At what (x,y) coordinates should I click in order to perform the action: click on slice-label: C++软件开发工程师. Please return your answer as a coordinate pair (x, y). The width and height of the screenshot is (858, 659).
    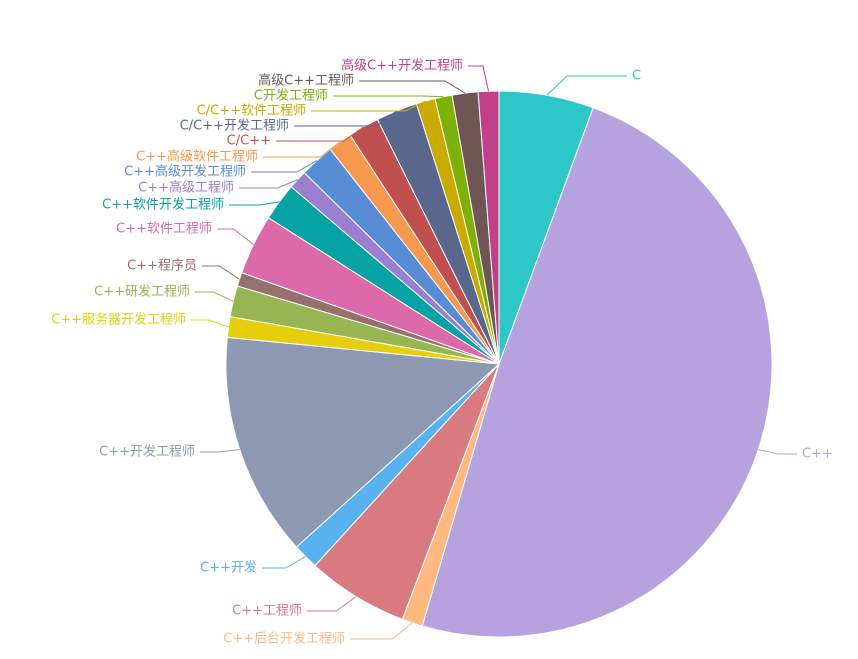
    Looking at the image, I should click on (163, 205).